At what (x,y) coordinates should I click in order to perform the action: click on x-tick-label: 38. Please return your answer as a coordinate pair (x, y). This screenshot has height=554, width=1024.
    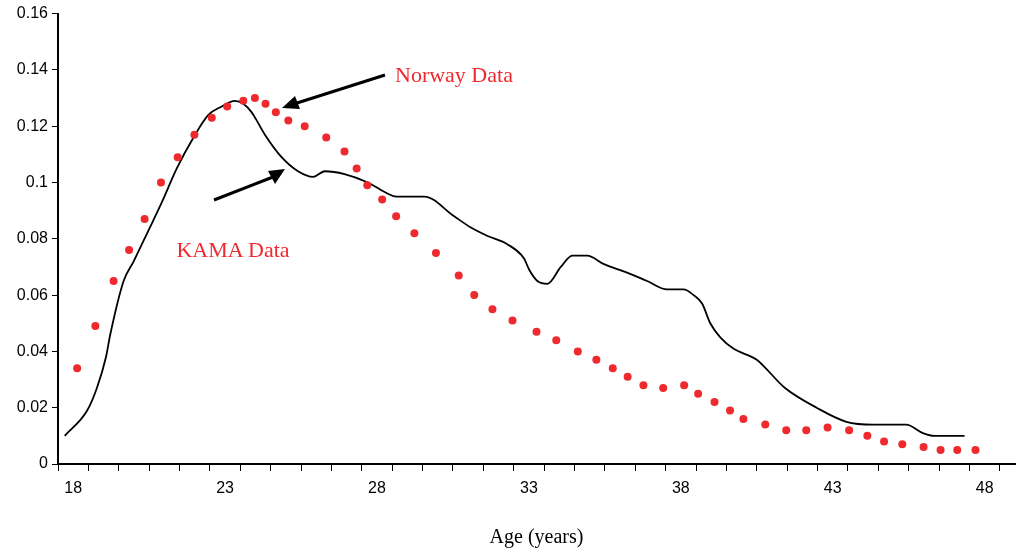
    Looking at the image, I should click on (680, 488).